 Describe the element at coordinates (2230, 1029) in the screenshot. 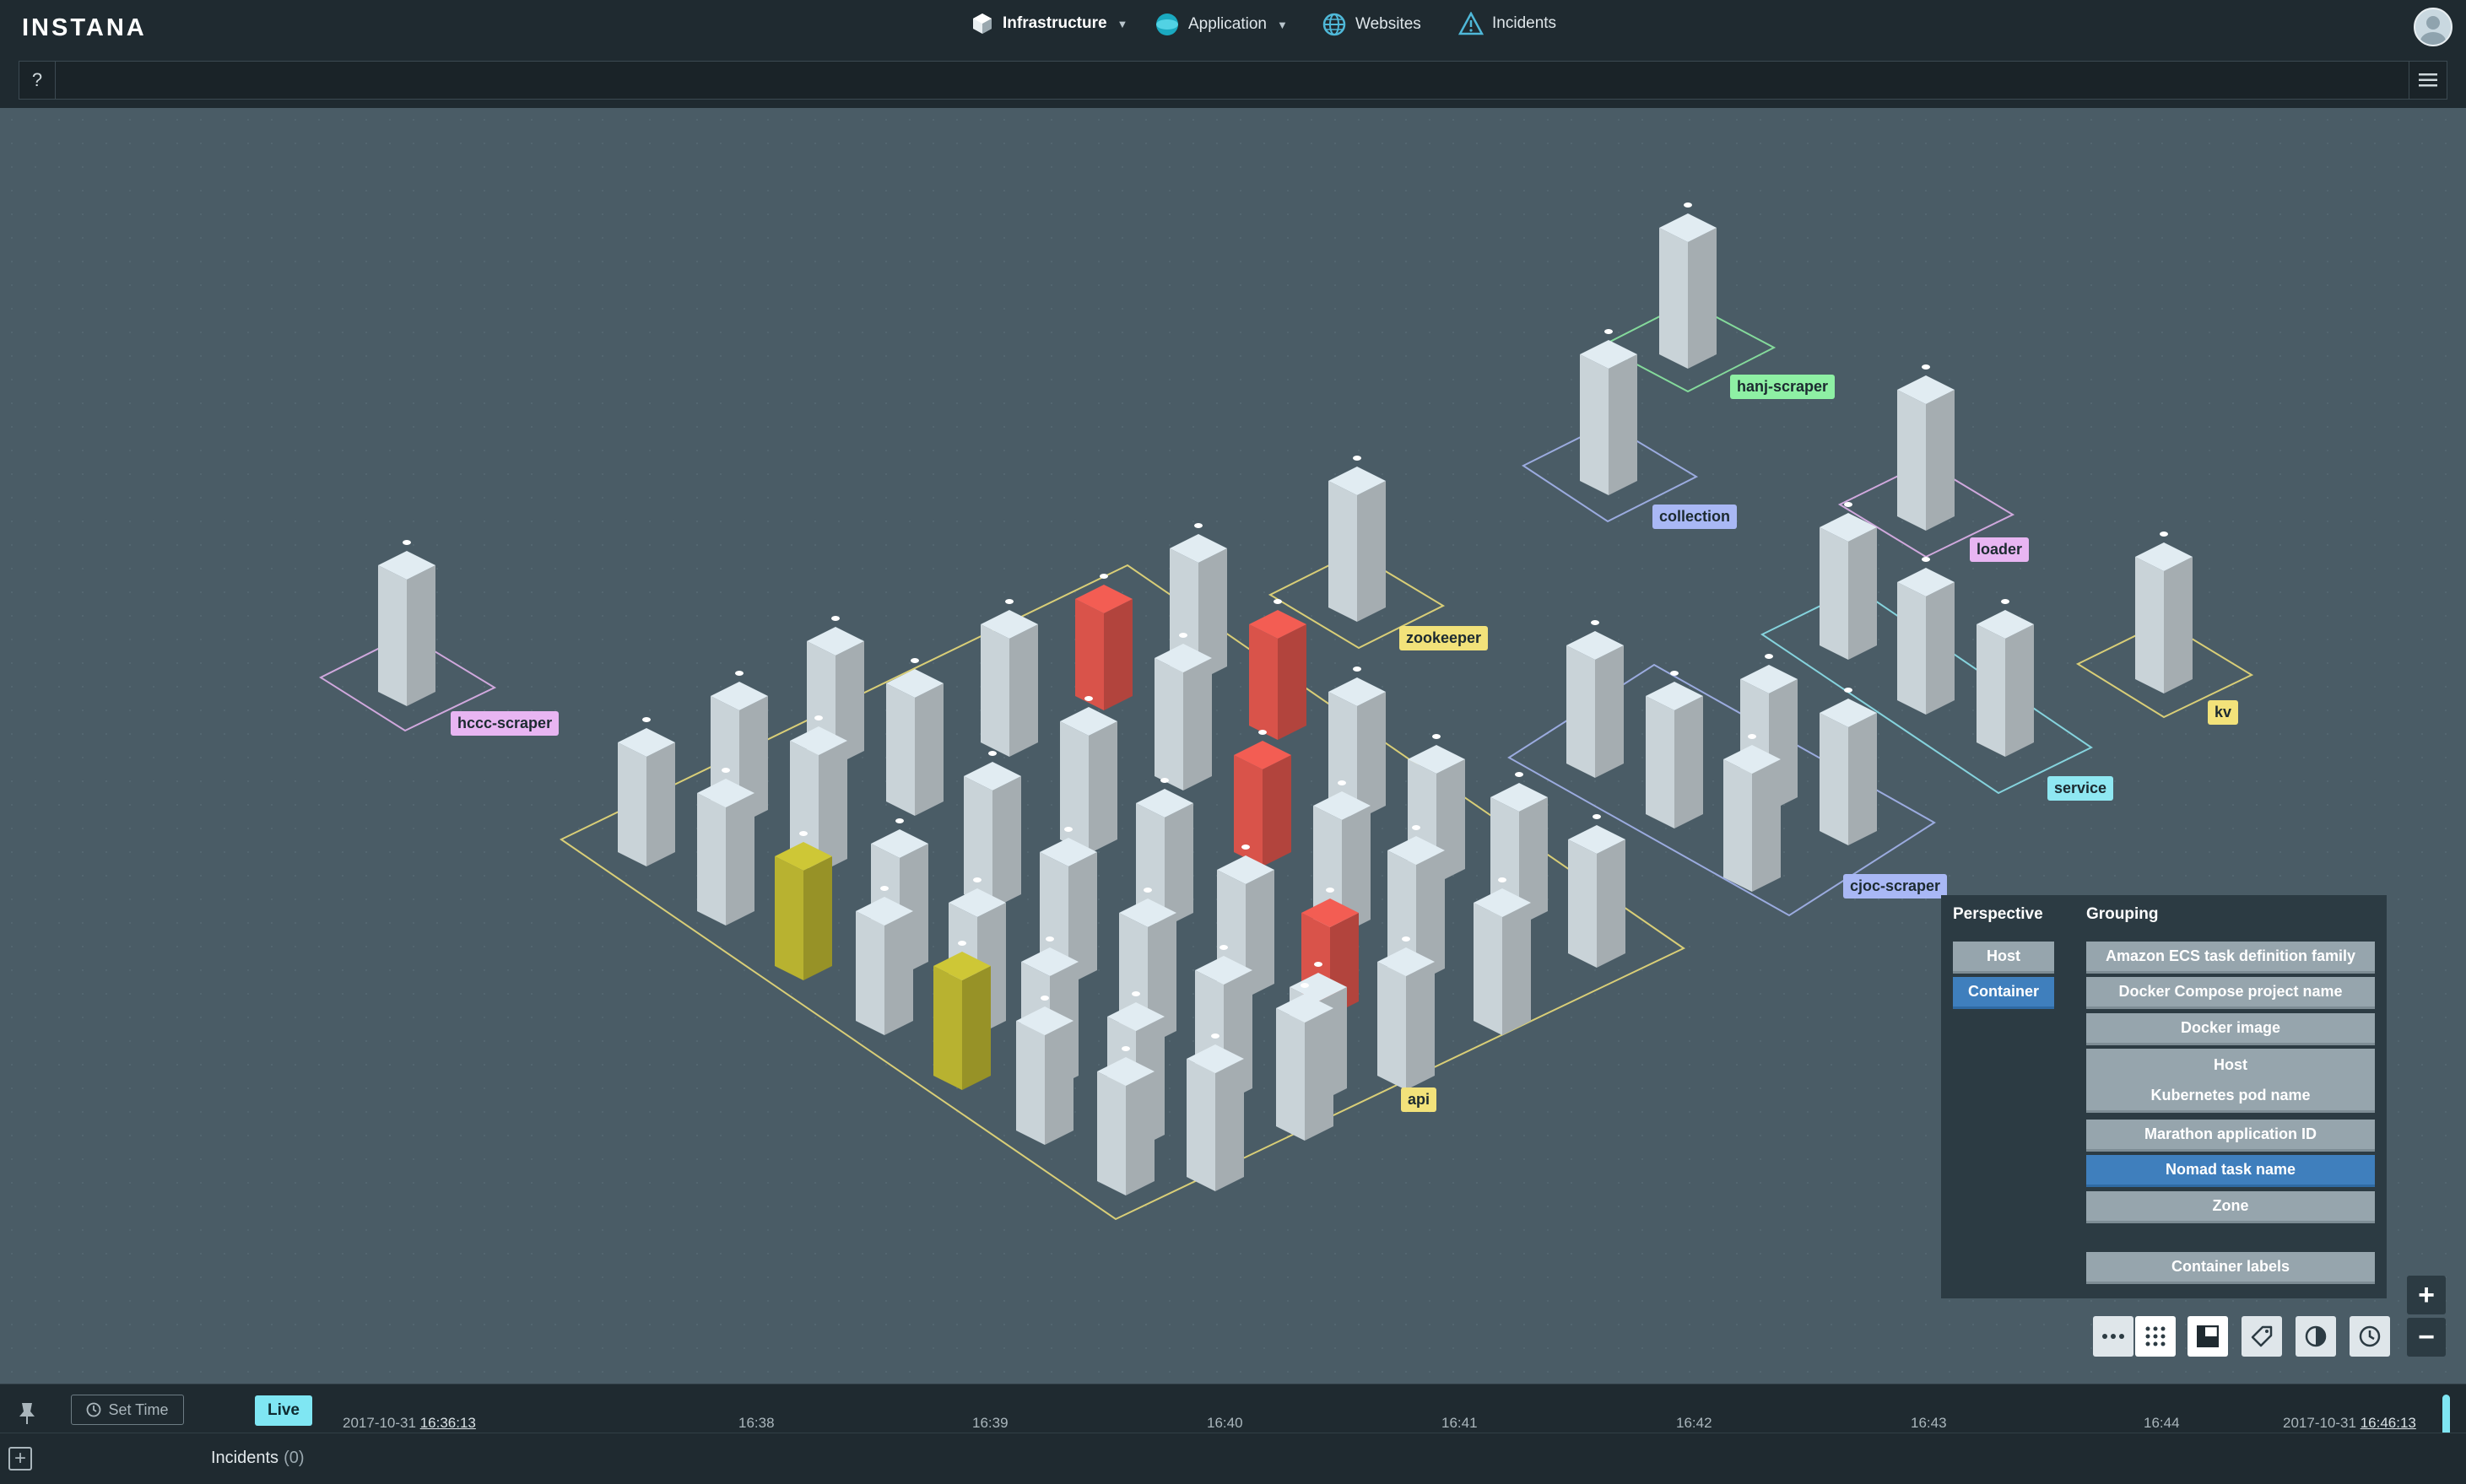

I see `grouping-docker-image-button: Docker image` at that location.